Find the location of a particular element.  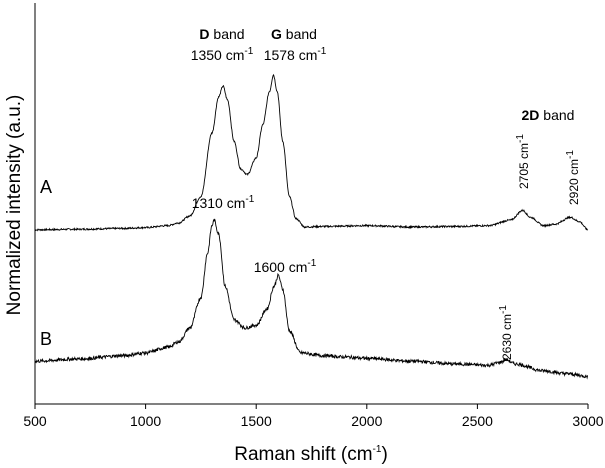

x-tick-label: 2500 is located at coordinates (477, 421).